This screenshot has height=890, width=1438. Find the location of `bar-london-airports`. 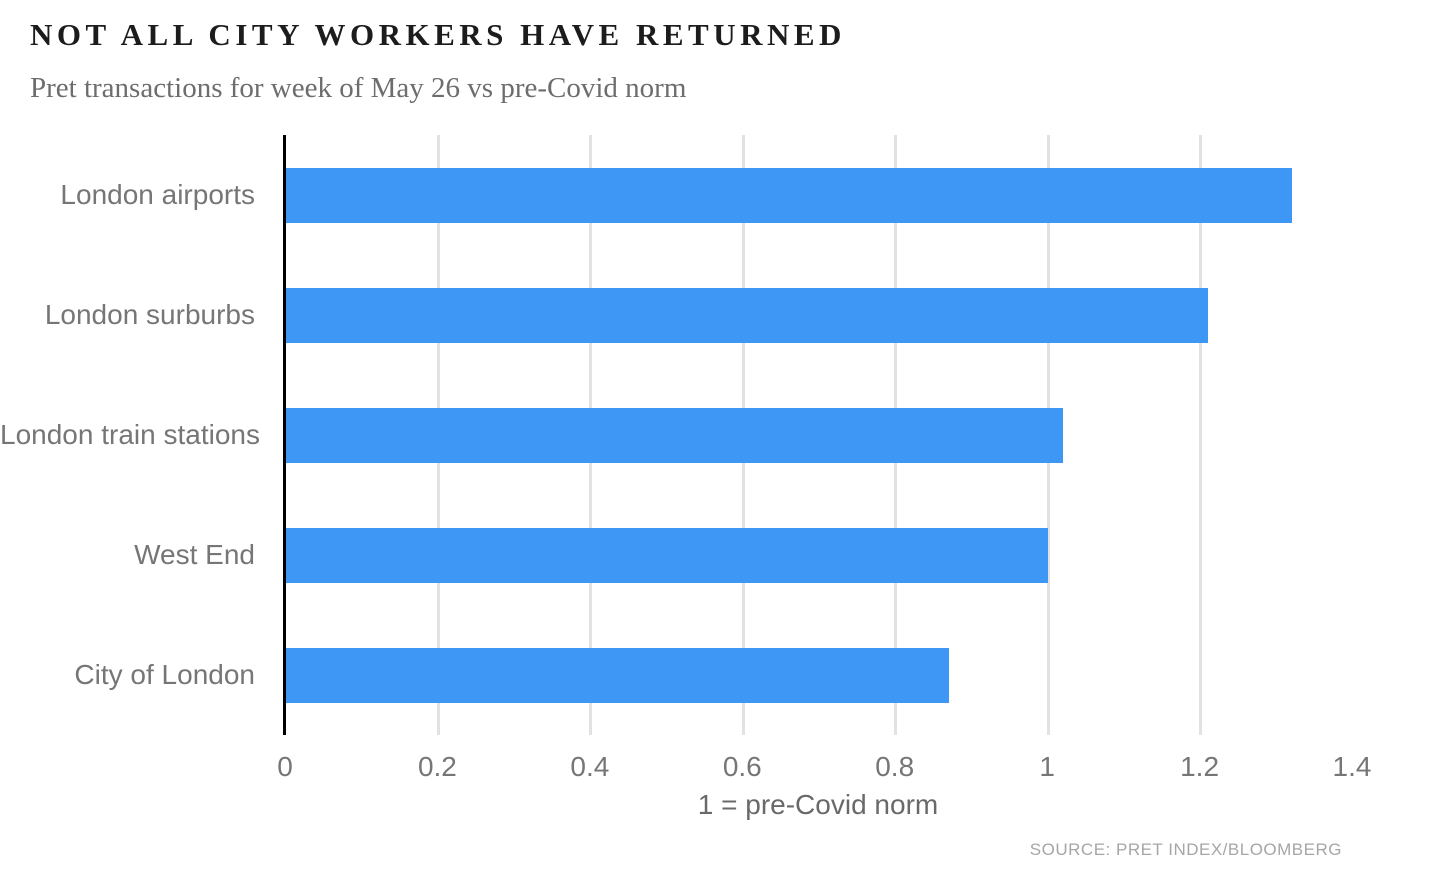

bar-london-airports is located at coordinates (789, 195).